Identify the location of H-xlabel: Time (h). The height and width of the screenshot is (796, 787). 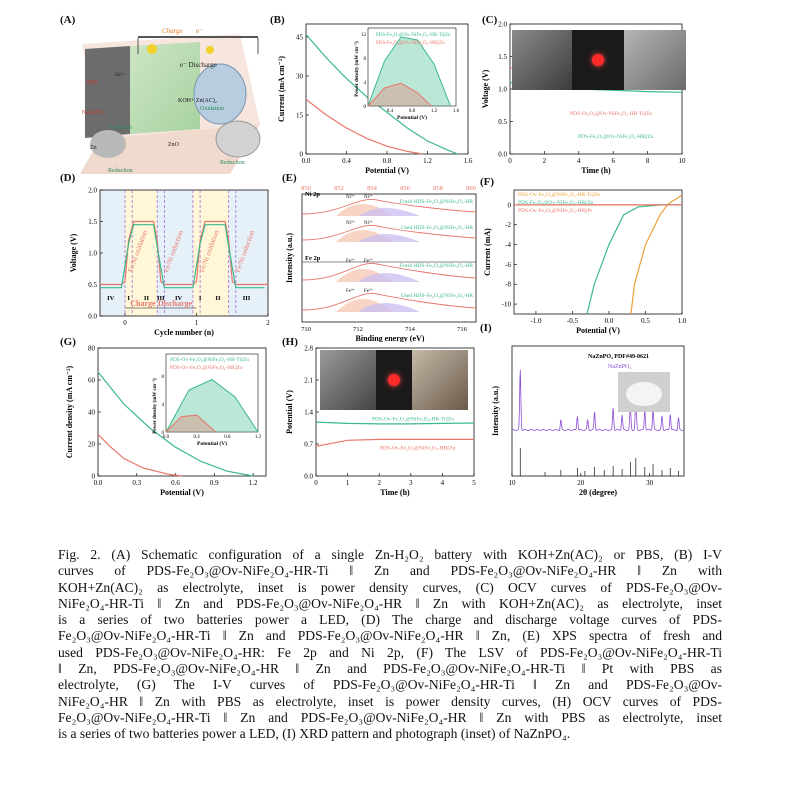
(395, 492).